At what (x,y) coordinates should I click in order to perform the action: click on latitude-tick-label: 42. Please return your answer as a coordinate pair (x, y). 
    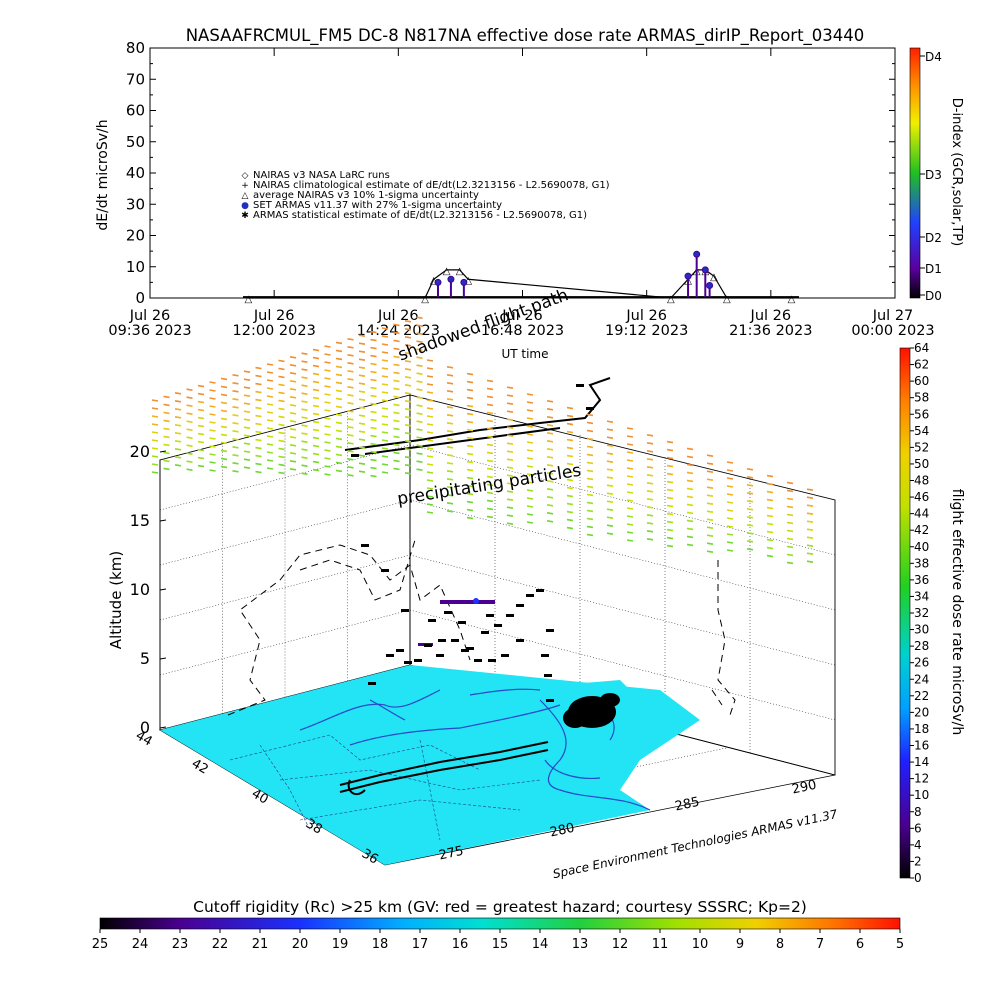
    Looking at the image, I should click on (200, 766).